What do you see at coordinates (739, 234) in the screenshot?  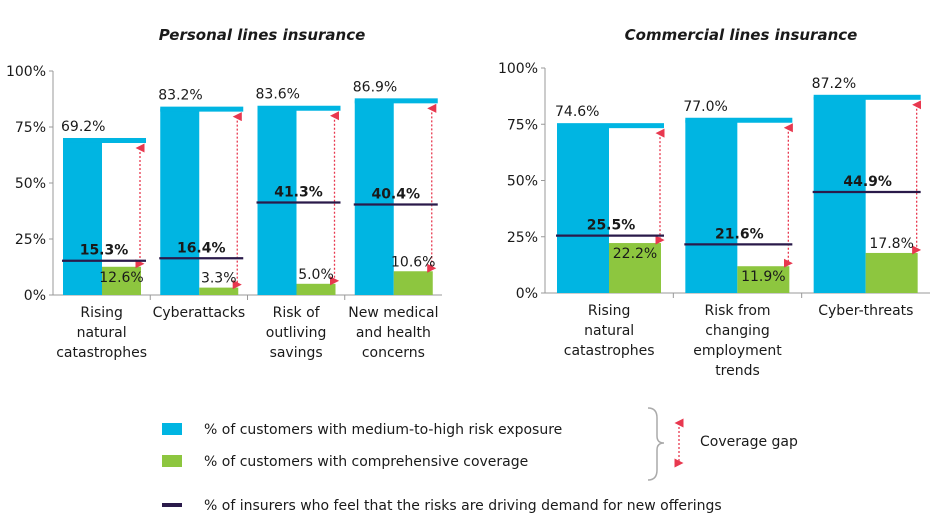 I see `label-insurers: 21.6%` at bounding box center [739, 234].